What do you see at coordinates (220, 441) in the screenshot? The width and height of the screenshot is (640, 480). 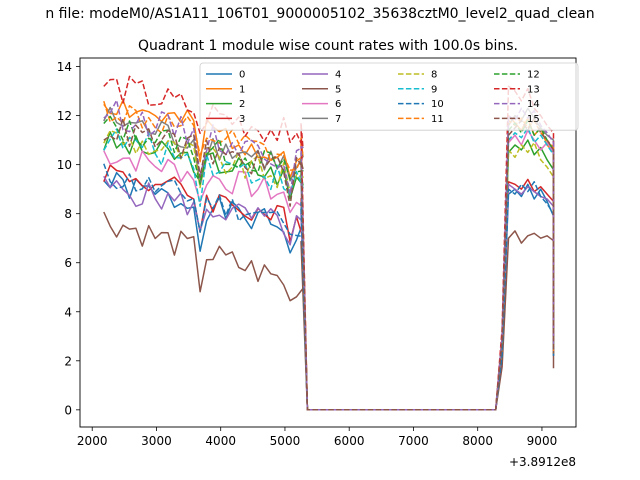 I see `x-tick-label: 4000` at bounding box center [220, 441].